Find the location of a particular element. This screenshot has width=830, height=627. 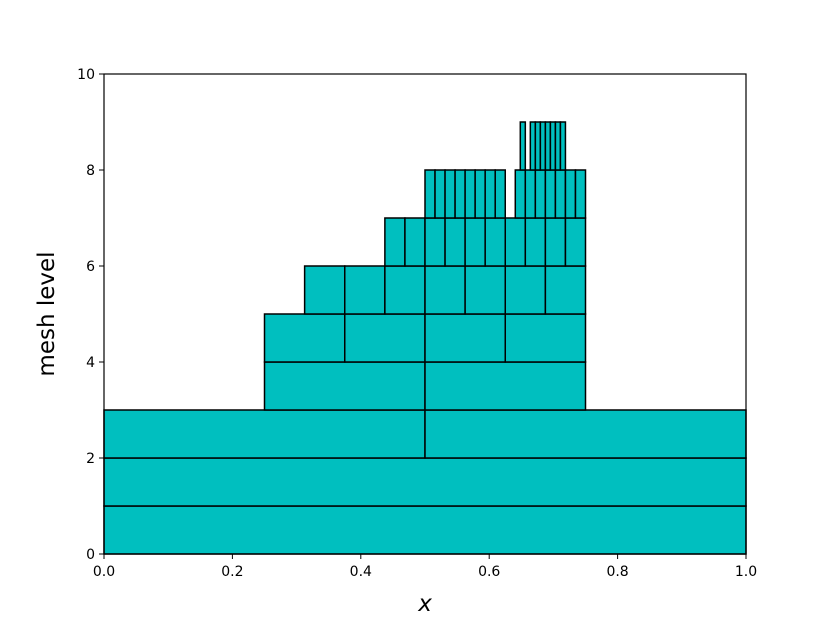

y-tick-label: 0 is located at coordinates (90, 555).